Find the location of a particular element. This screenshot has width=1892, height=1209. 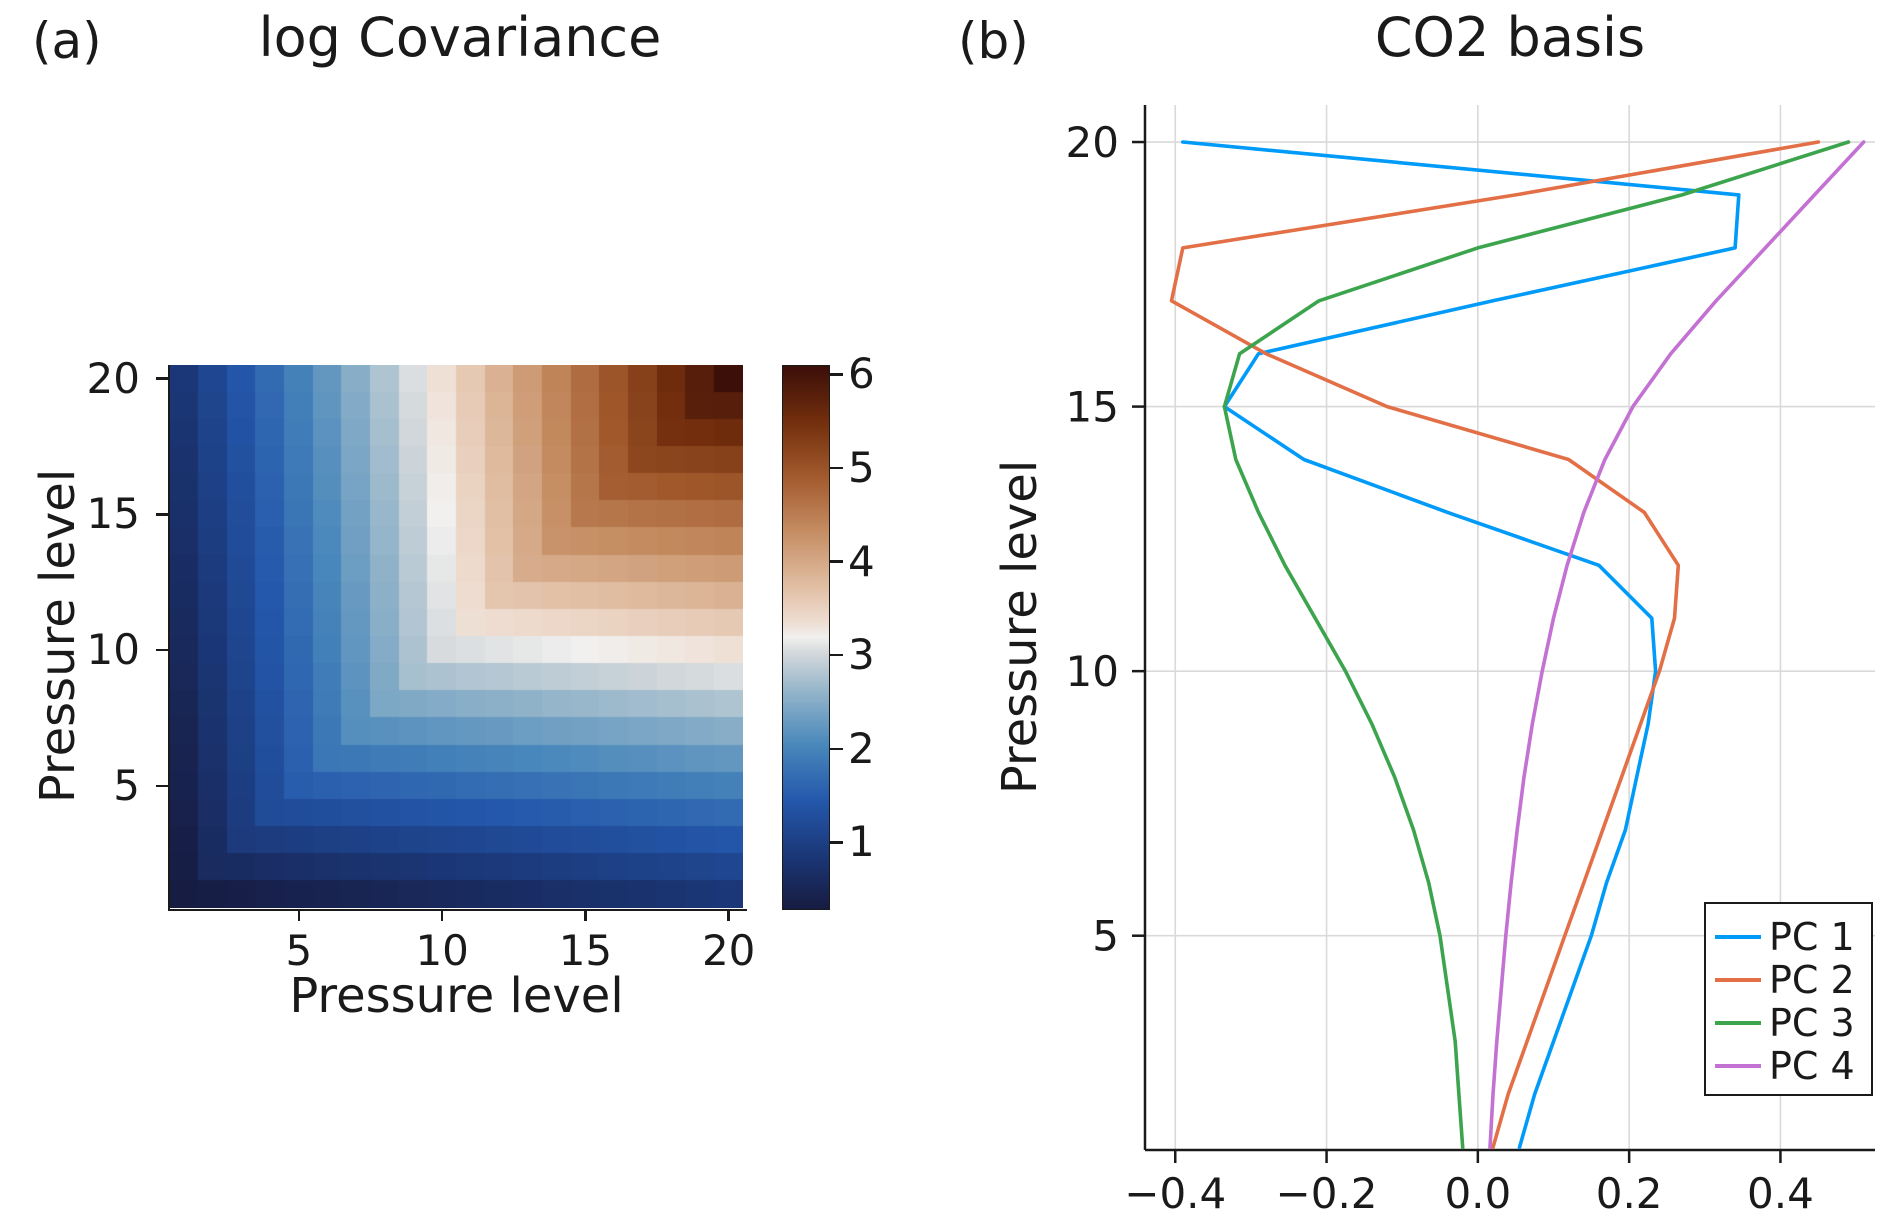

heatmap-y-tick-label: 5 is located at coordinates (126, 785).